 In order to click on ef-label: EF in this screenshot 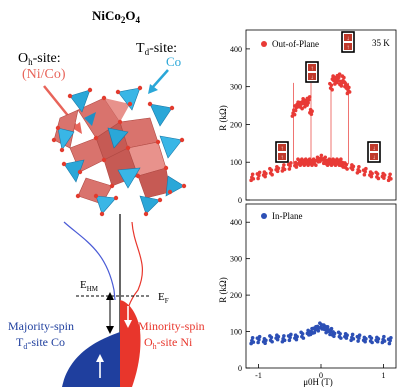, I will do `click(163, 298)`.